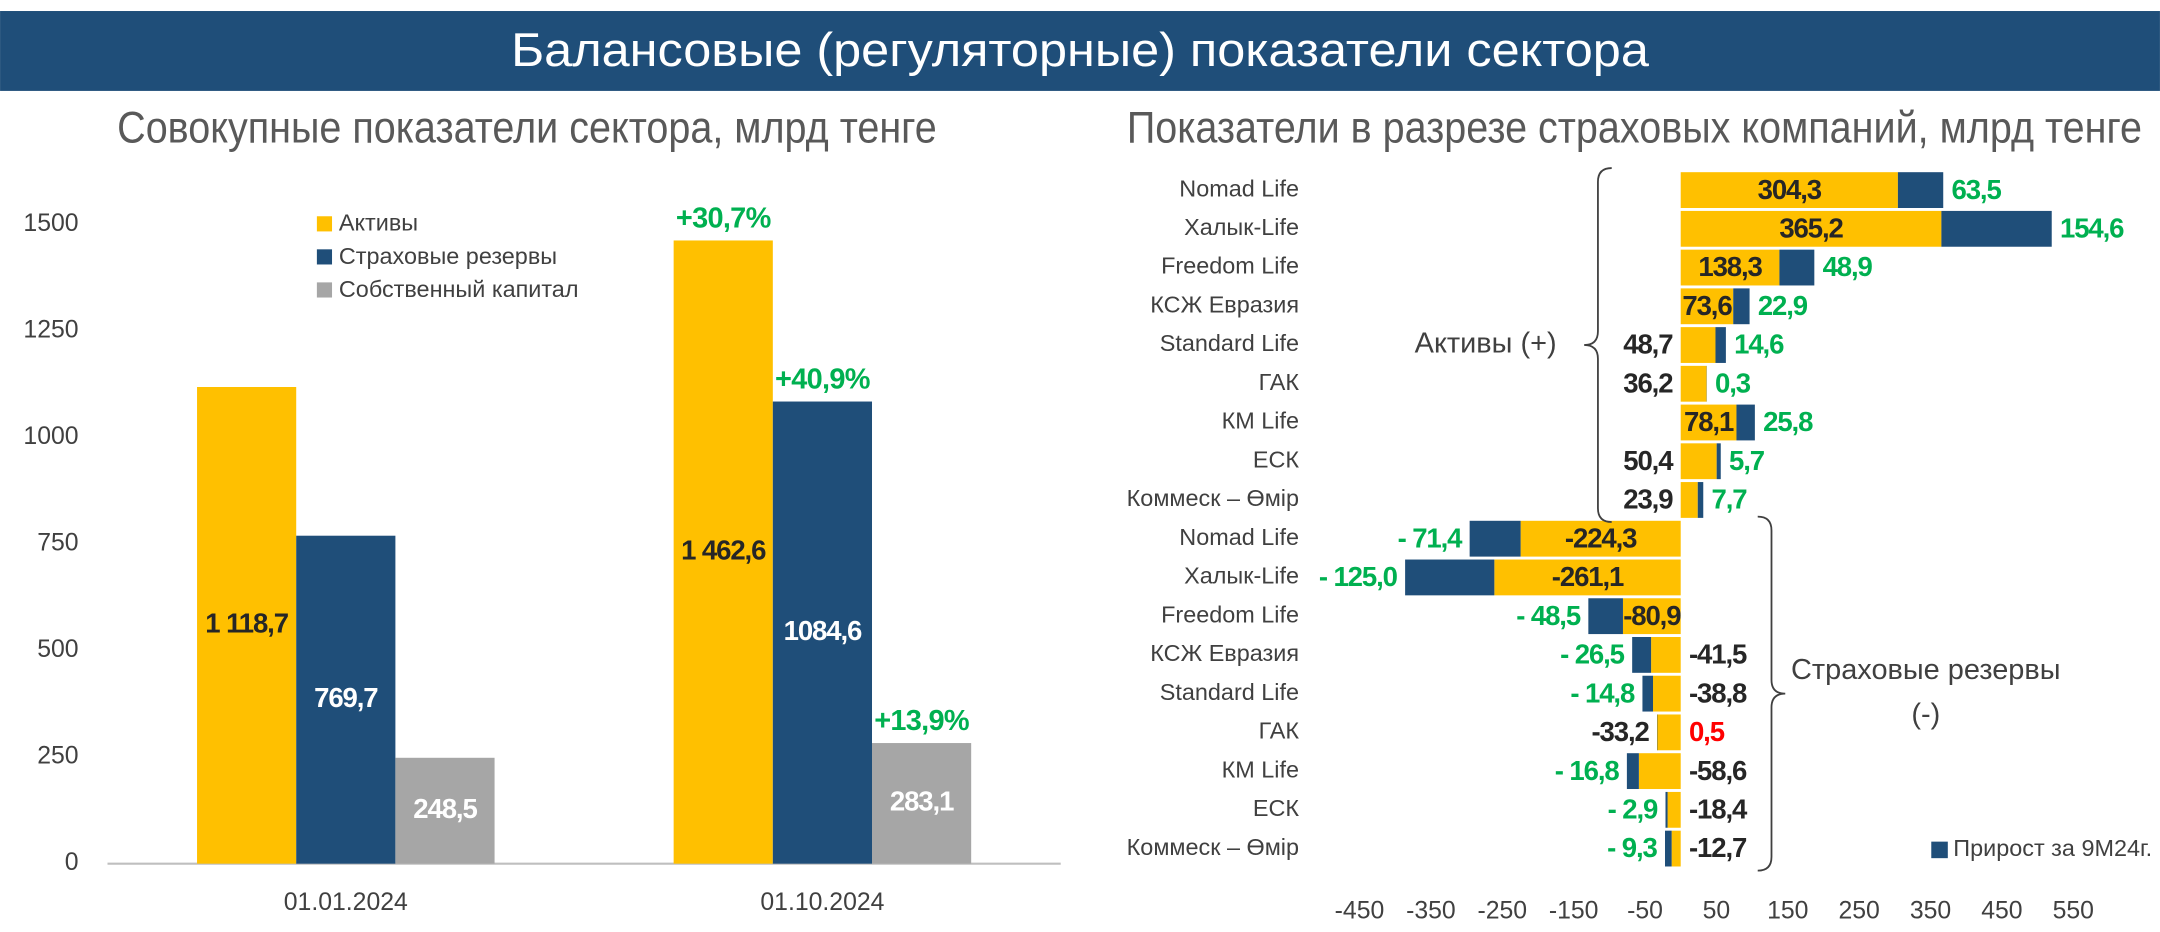  Describe the element at coordinates (1213, 847) in the screenshot. I see `category-label: Коммеск – Өмір` at that location.